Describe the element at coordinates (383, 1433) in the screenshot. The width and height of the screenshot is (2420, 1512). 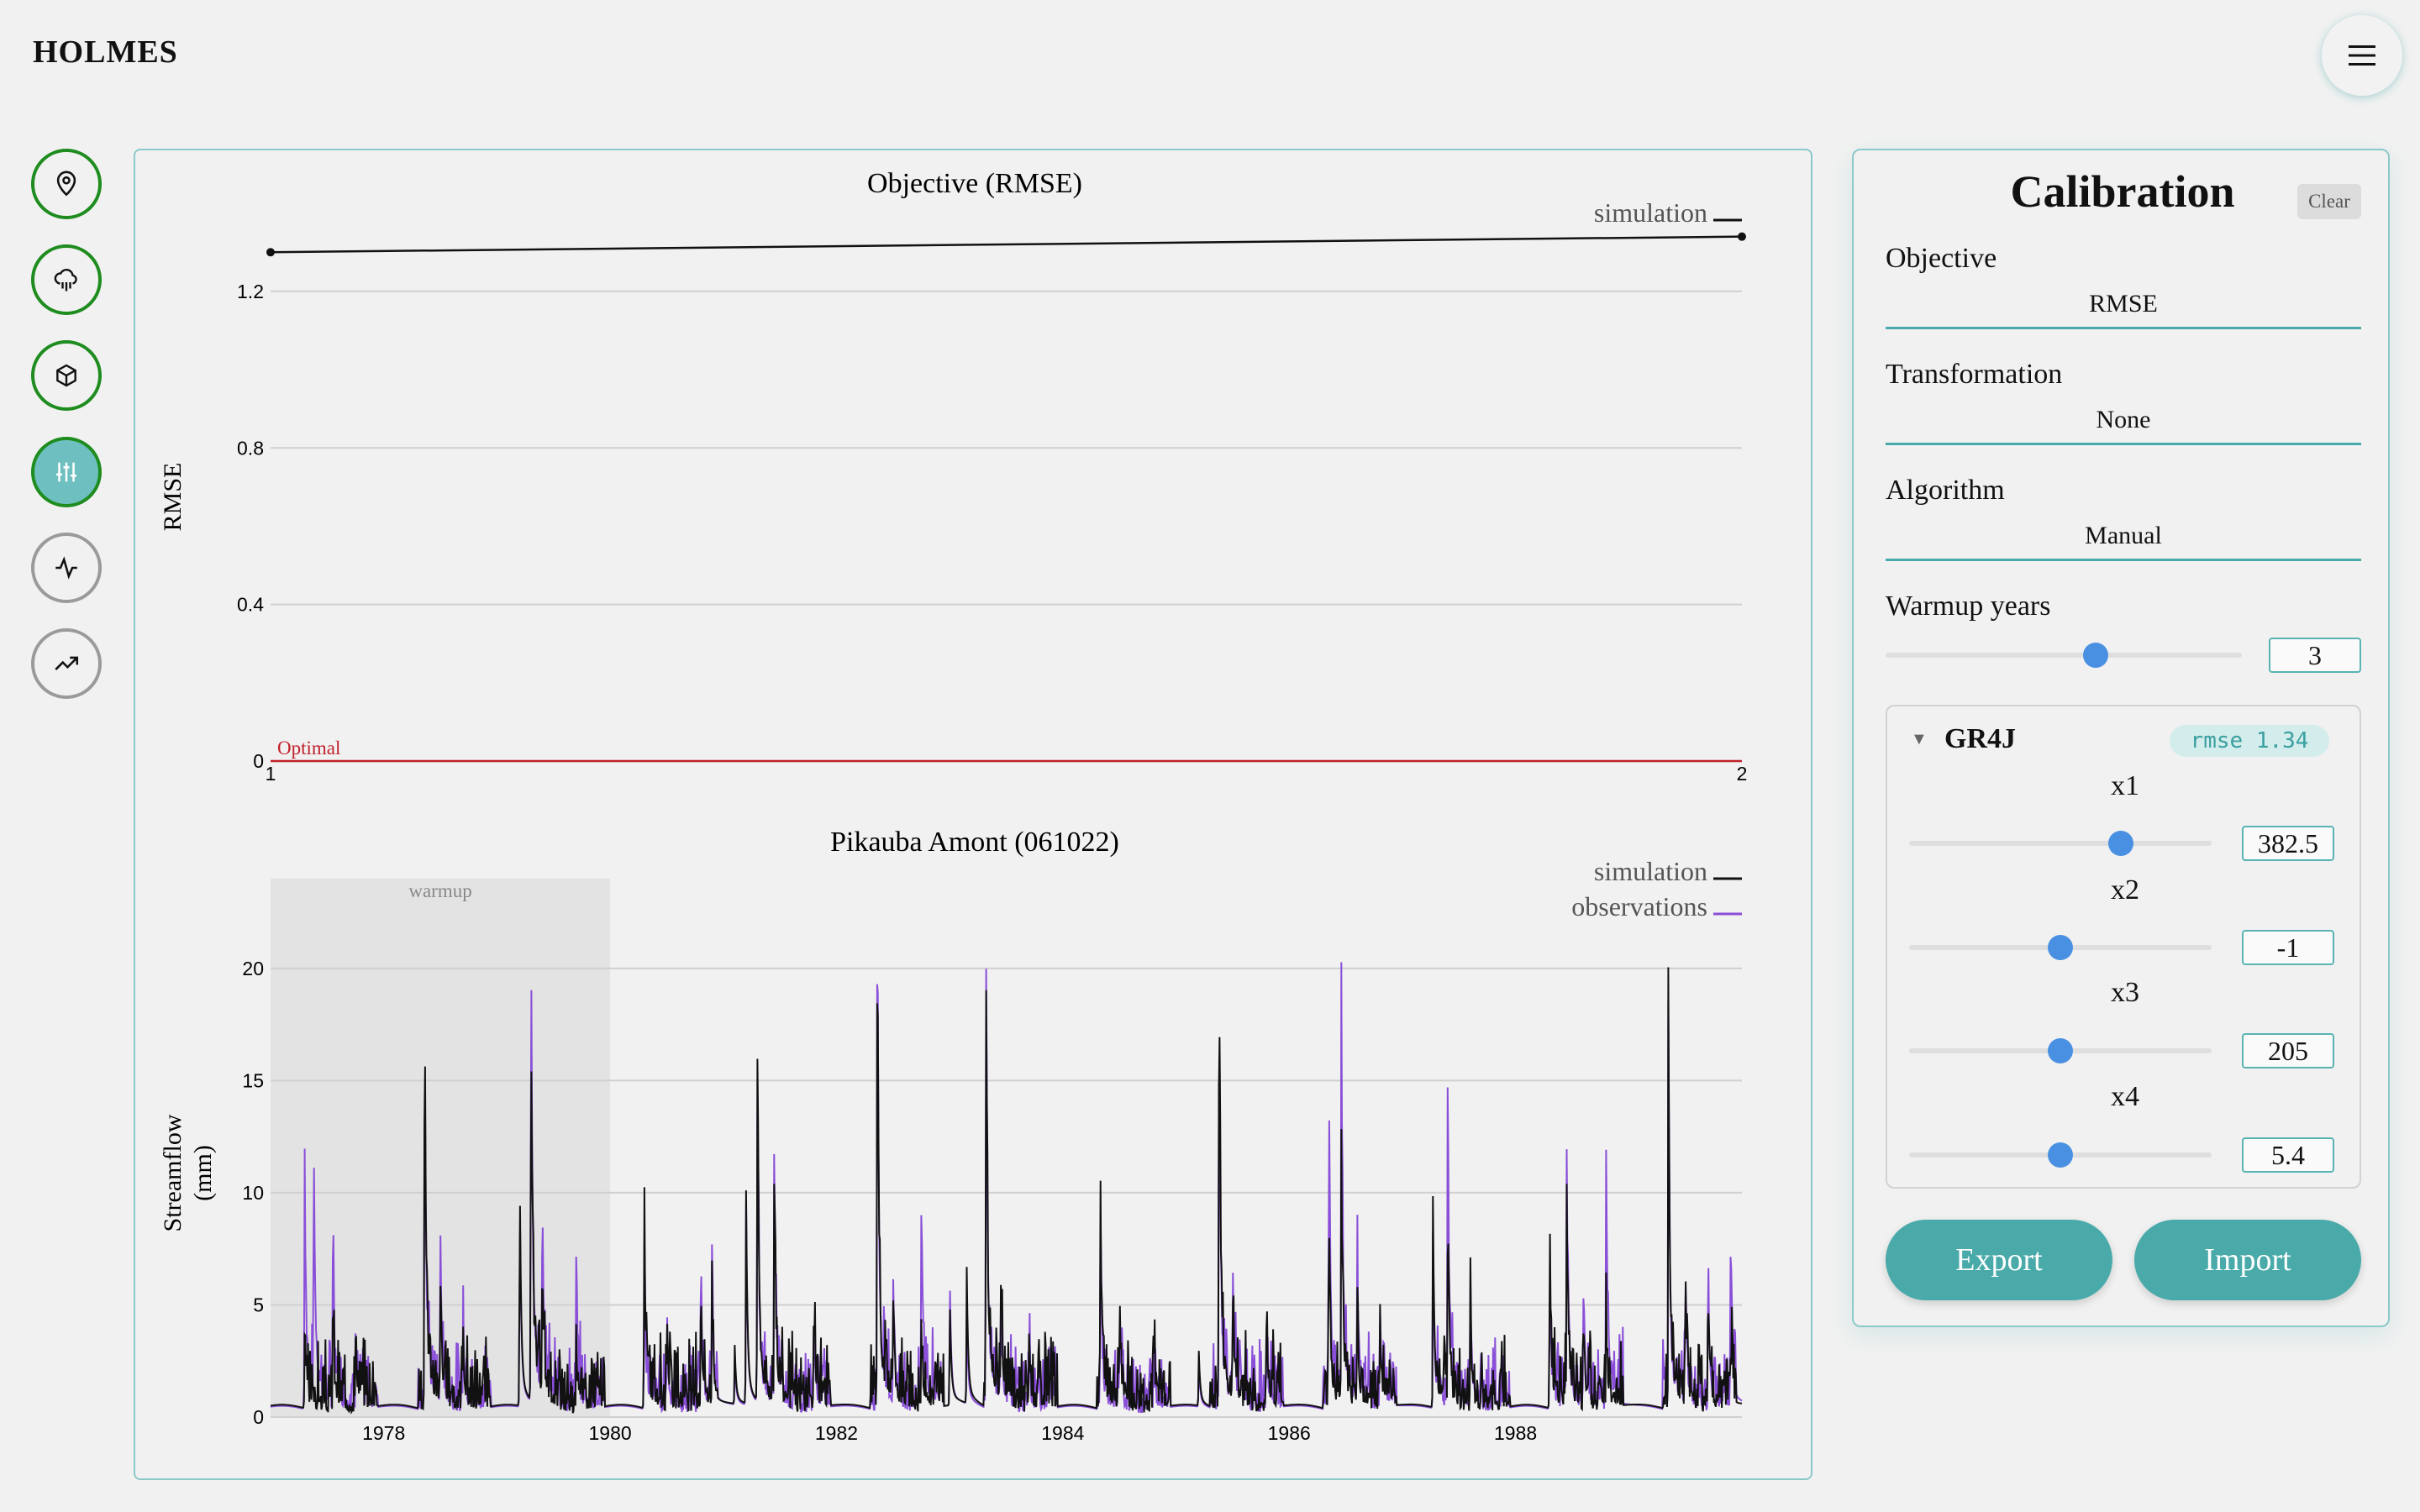
I see `streamflow-x-tick: 1978` at that location.